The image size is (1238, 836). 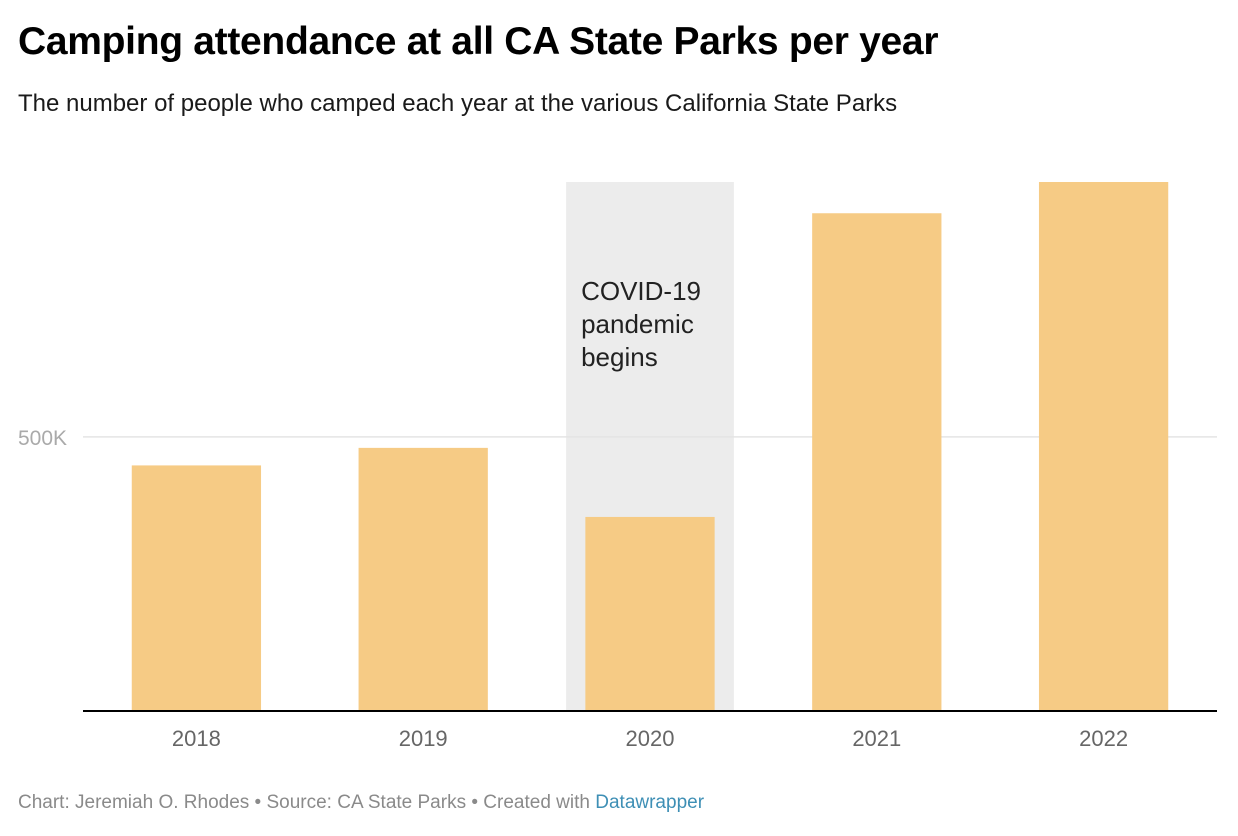 What do you see at coordinates (650, 613) in the screenshot?
I see `bar-2020` at bounding box center [650, 613].